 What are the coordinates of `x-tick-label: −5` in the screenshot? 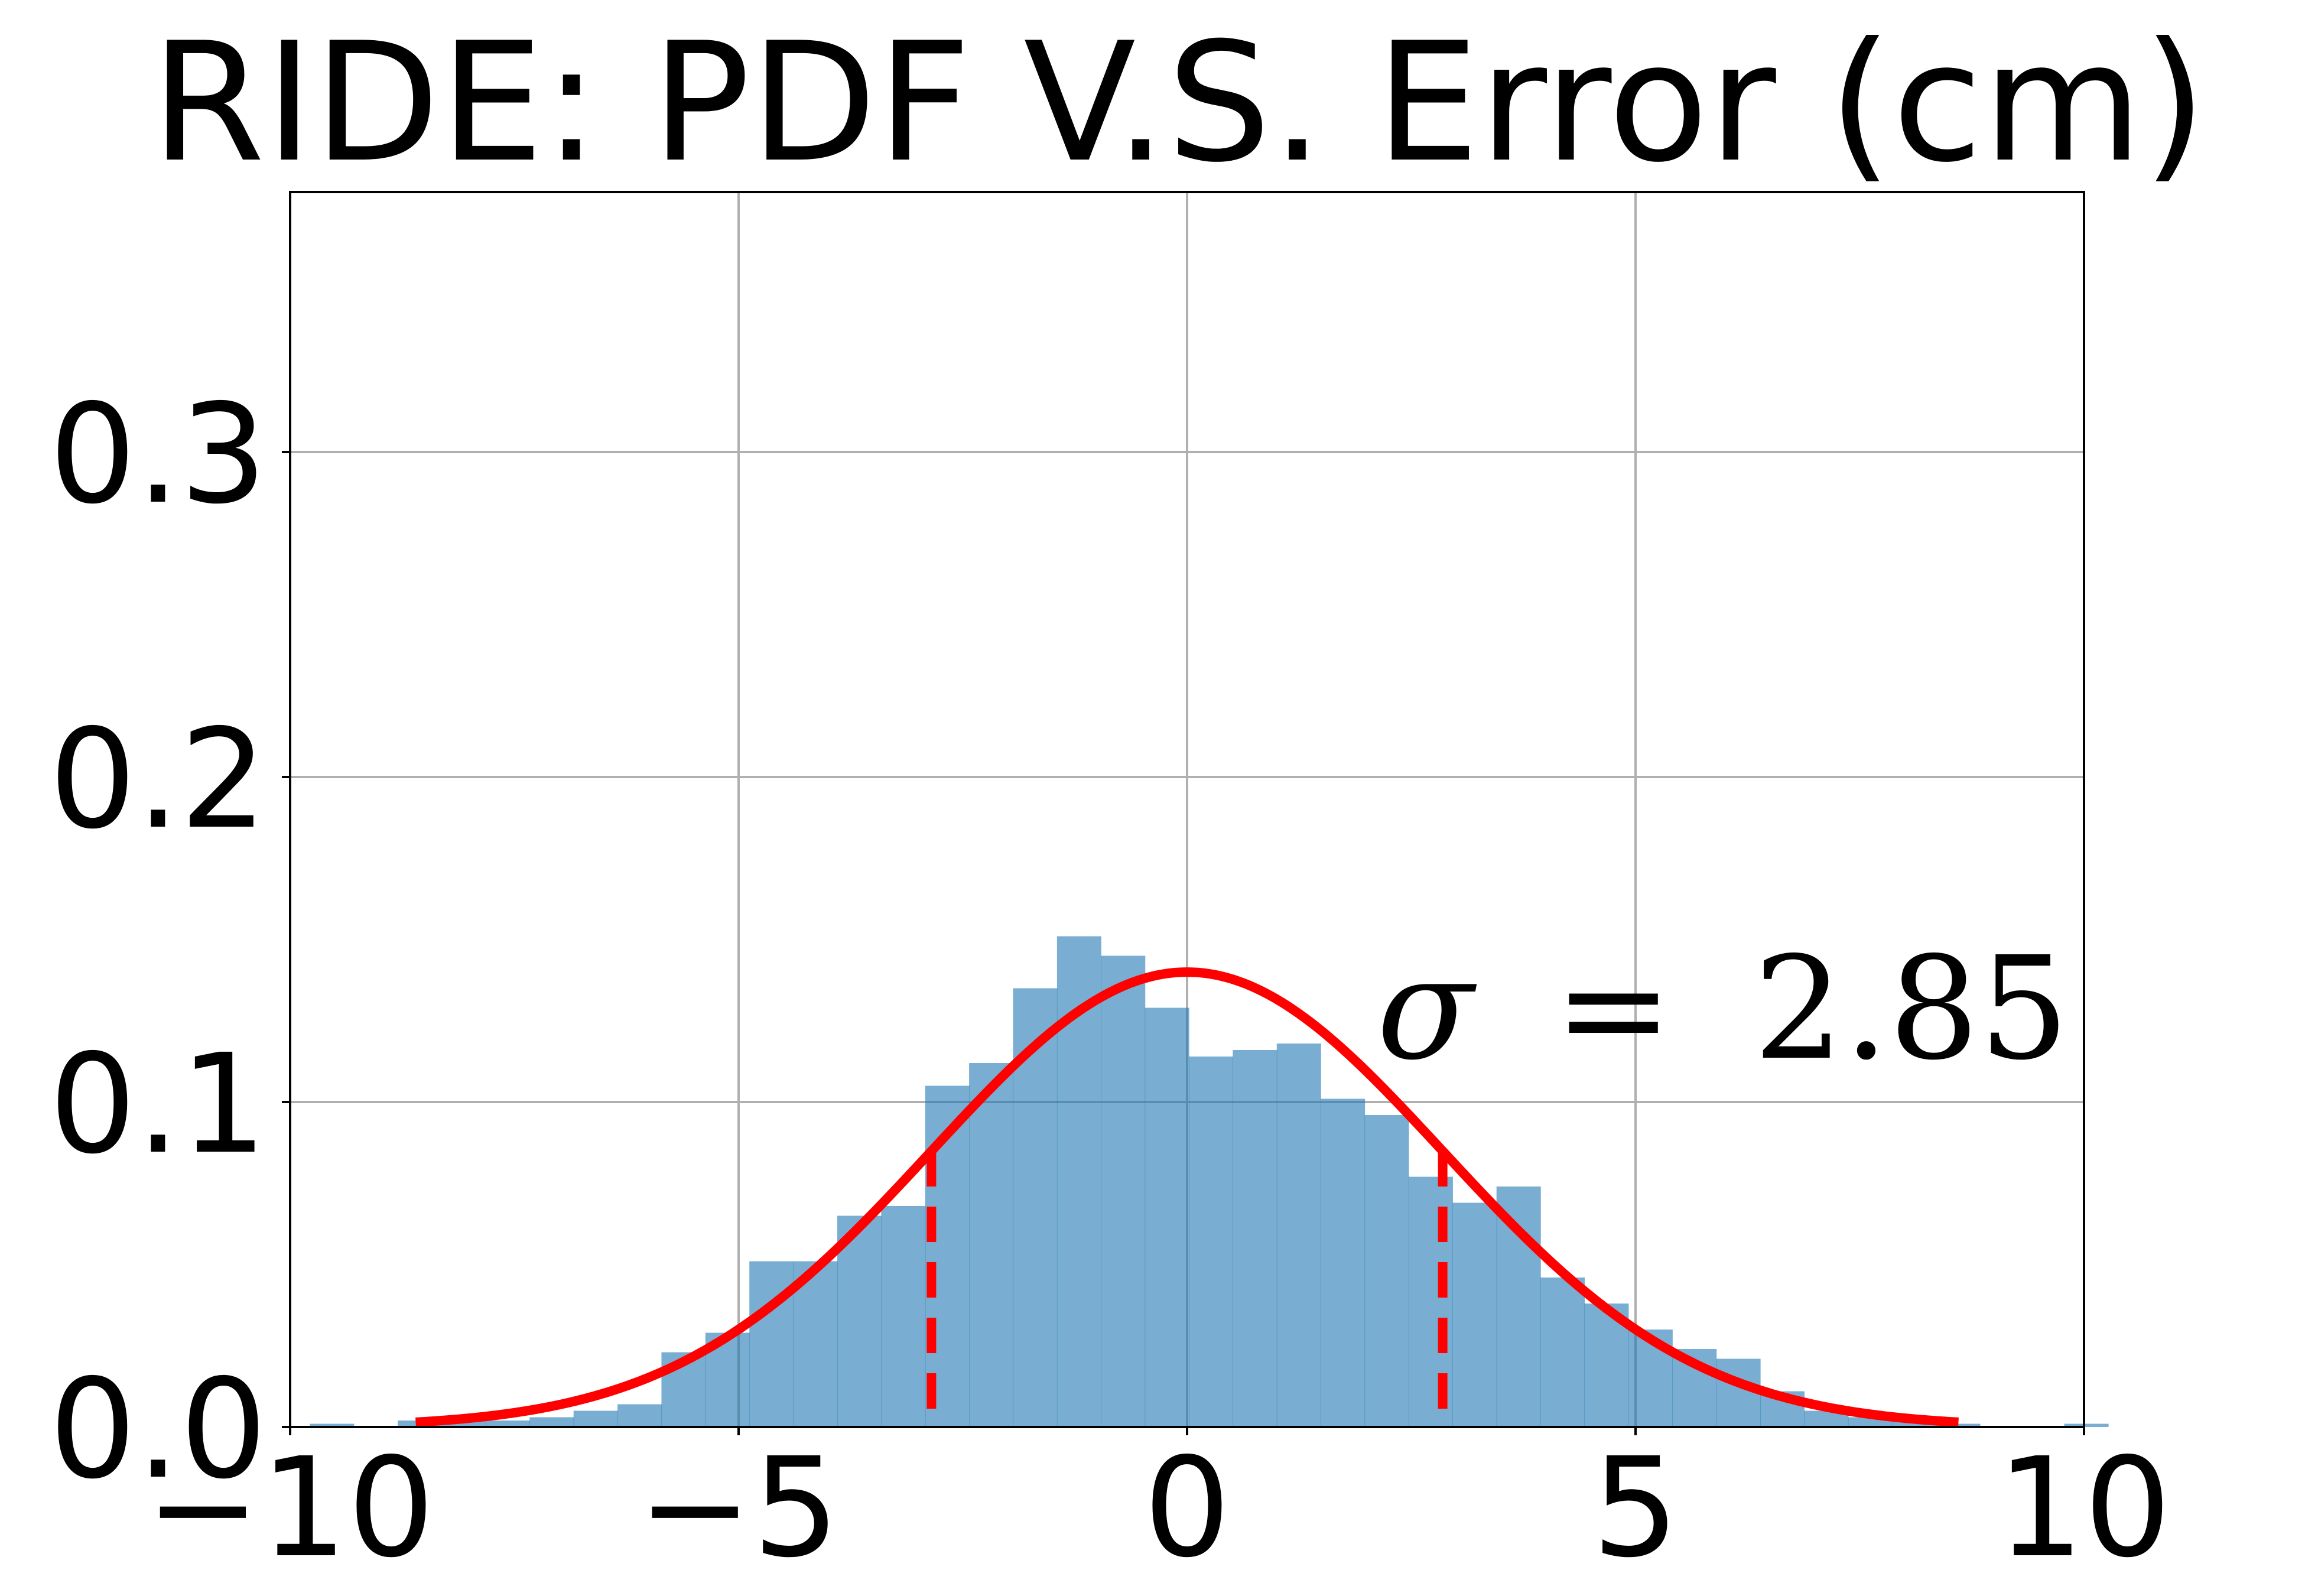 It's located at (739, 1508).